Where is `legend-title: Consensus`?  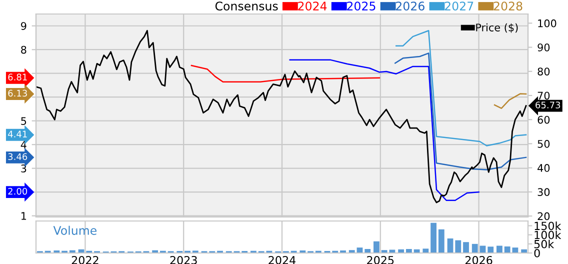 legend-title: Consensus is located at coordinates (246, 6).